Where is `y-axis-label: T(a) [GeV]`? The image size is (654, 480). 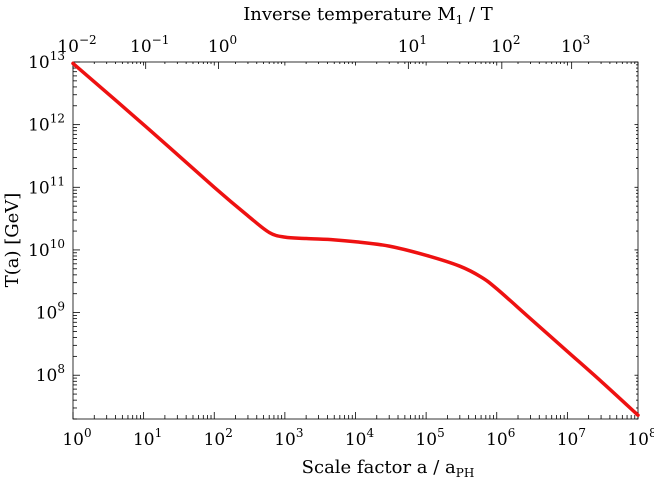 y-axis-label: T(a) [GeV] is located at coordinates (12, 240).